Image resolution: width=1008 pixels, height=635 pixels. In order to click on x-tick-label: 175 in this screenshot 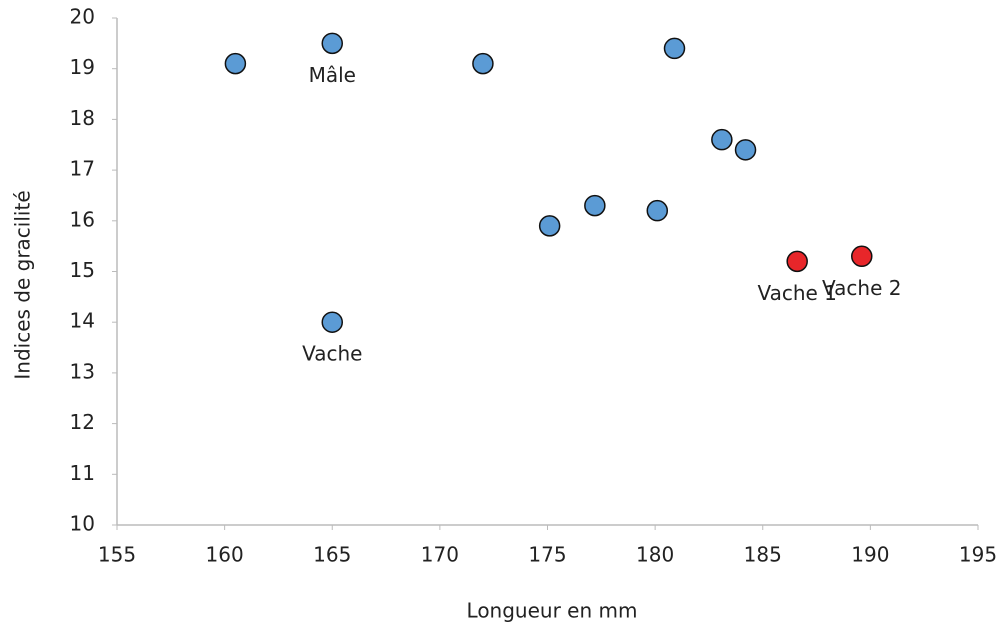, I will do `click(547, 555)`.